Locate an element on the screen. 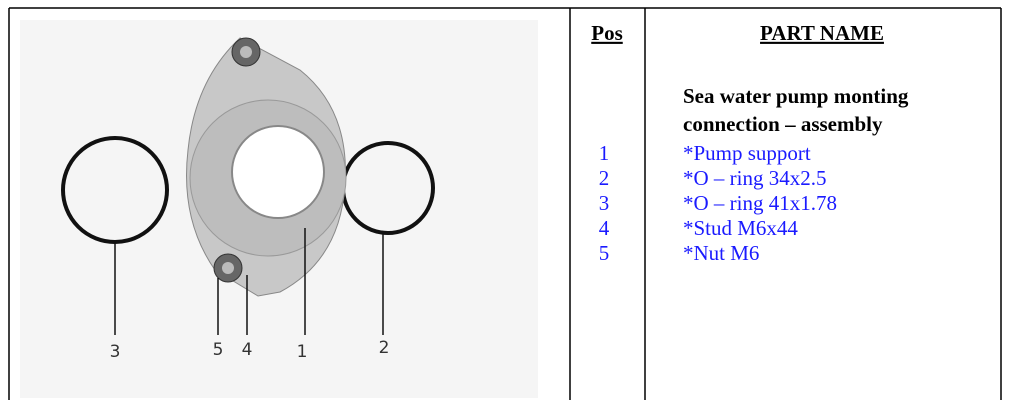 The height and width of the screenshot is (408, 1016). part-name: *O – ring 41x1.78 is located at coordinates (760, 203).